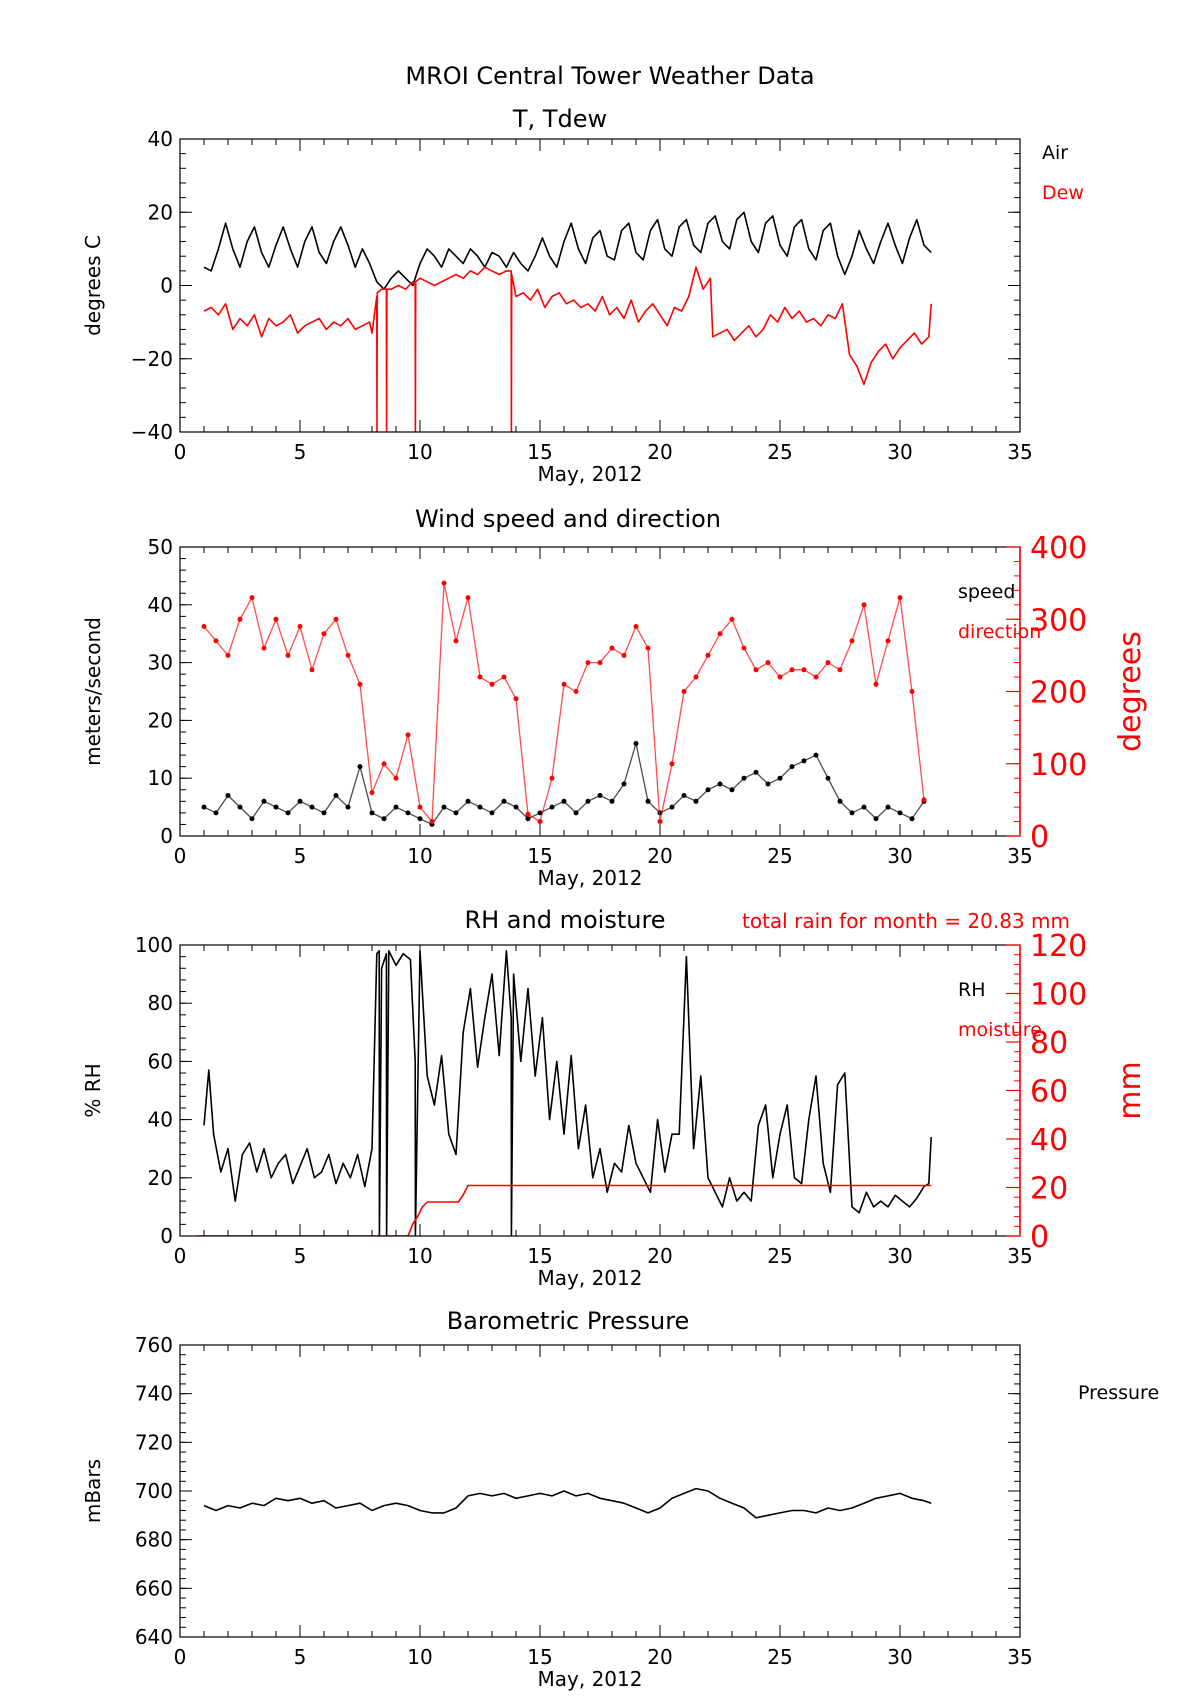  What do you see at coordinates (568, 1321) in the screenshot?
I see `panel-title: Barometric Pressure` at bounding box center [568, 1321].